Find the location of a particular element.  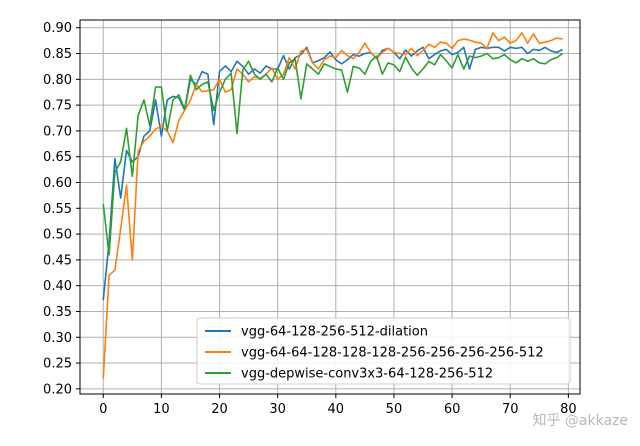

y-tick-label: 0.55 is located at coordinates (57, 209).